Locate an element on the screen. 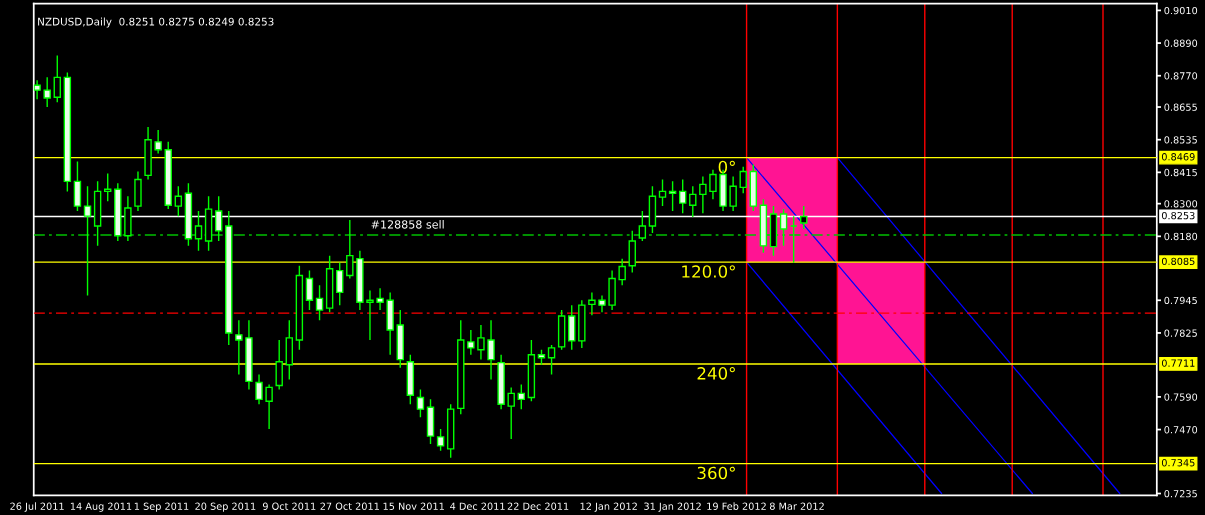 Image resolution: width=1205 pixels, height=515 pixels. y-tick-label: 0.7945 is located at coordinates (1180, 300).